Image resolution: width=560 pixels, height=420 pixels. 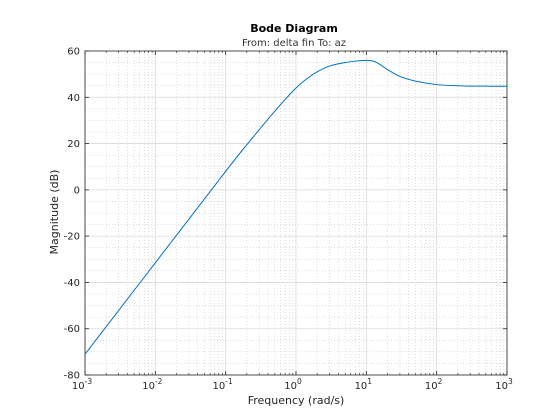 I want to click on x-axis-label: Frequency (rad/s), so click(x=296, y=400).